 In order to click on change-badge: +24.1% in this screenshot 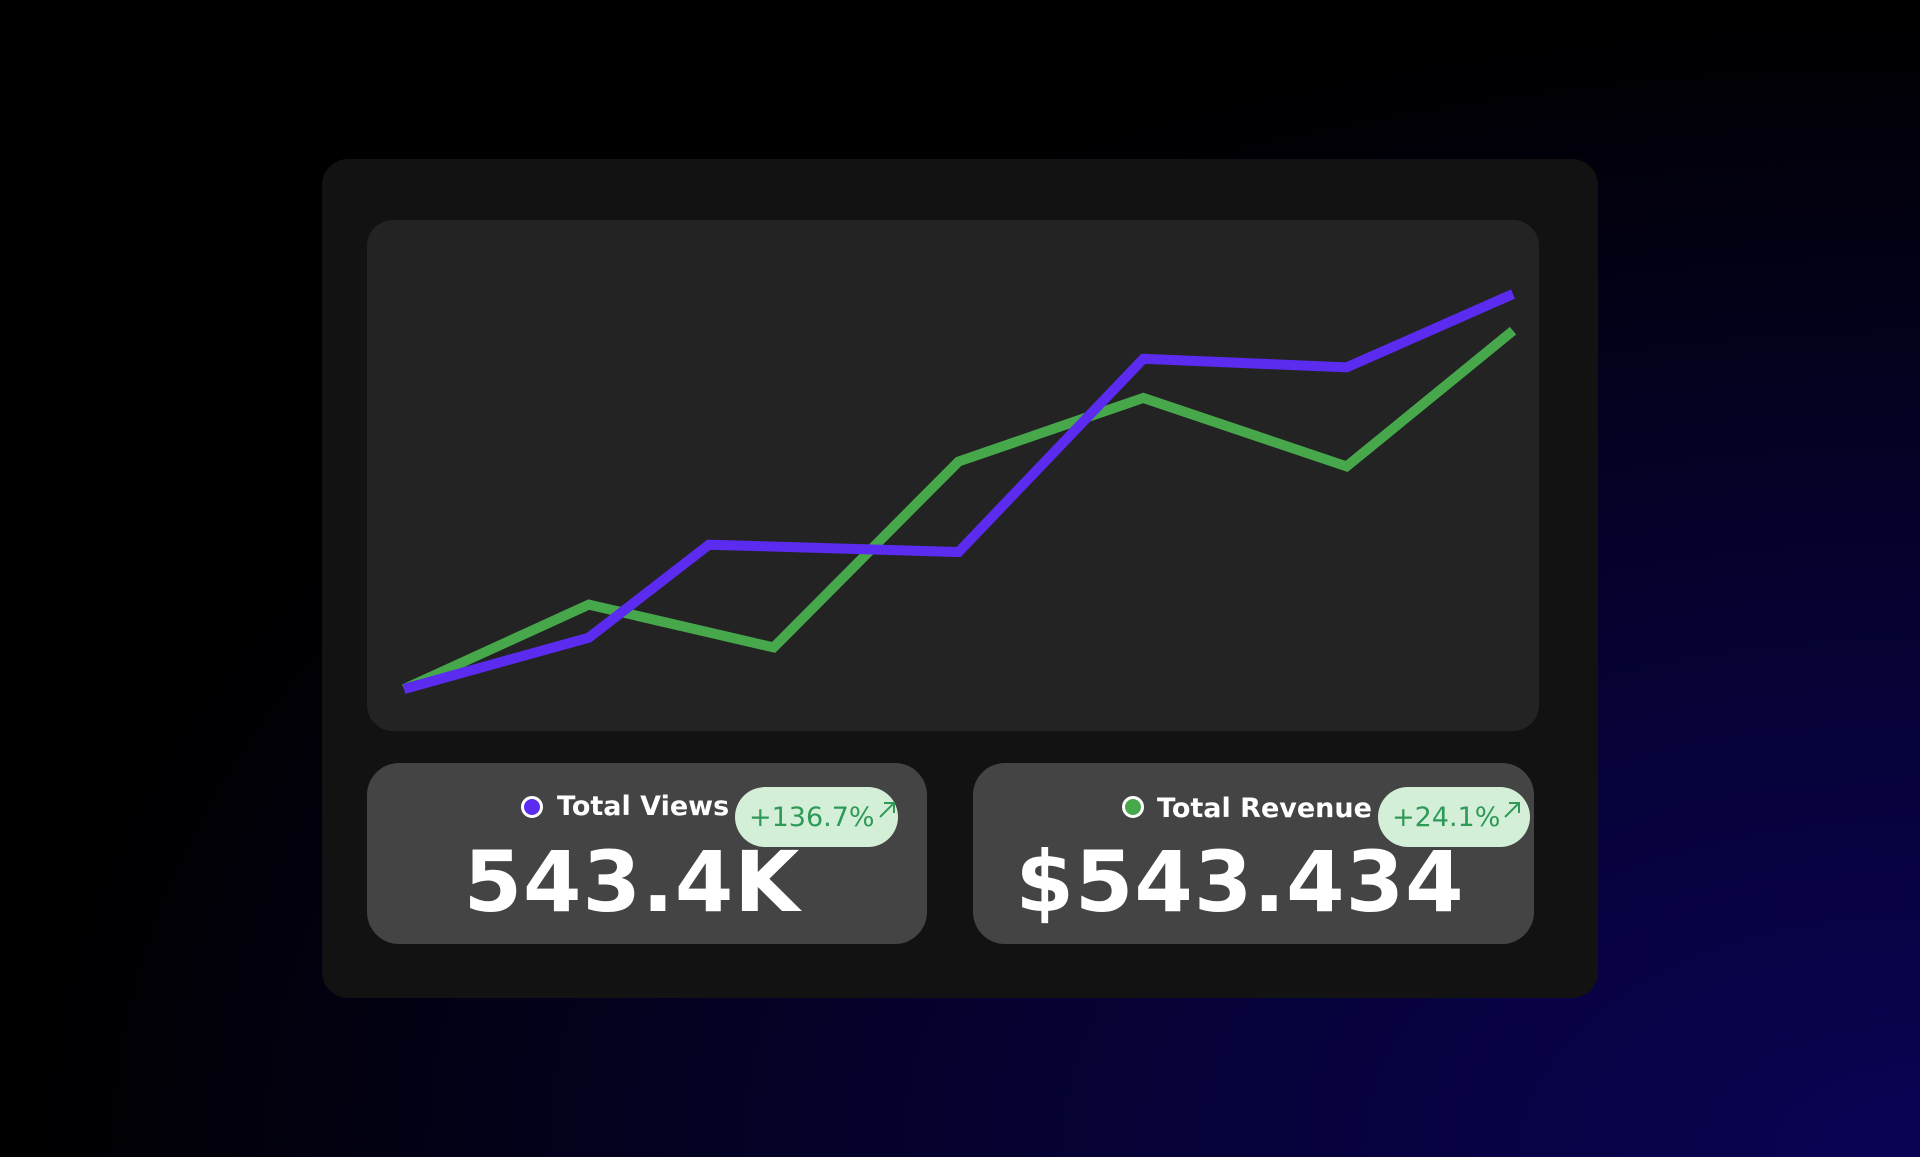, I will do `click(1454, 817)`.